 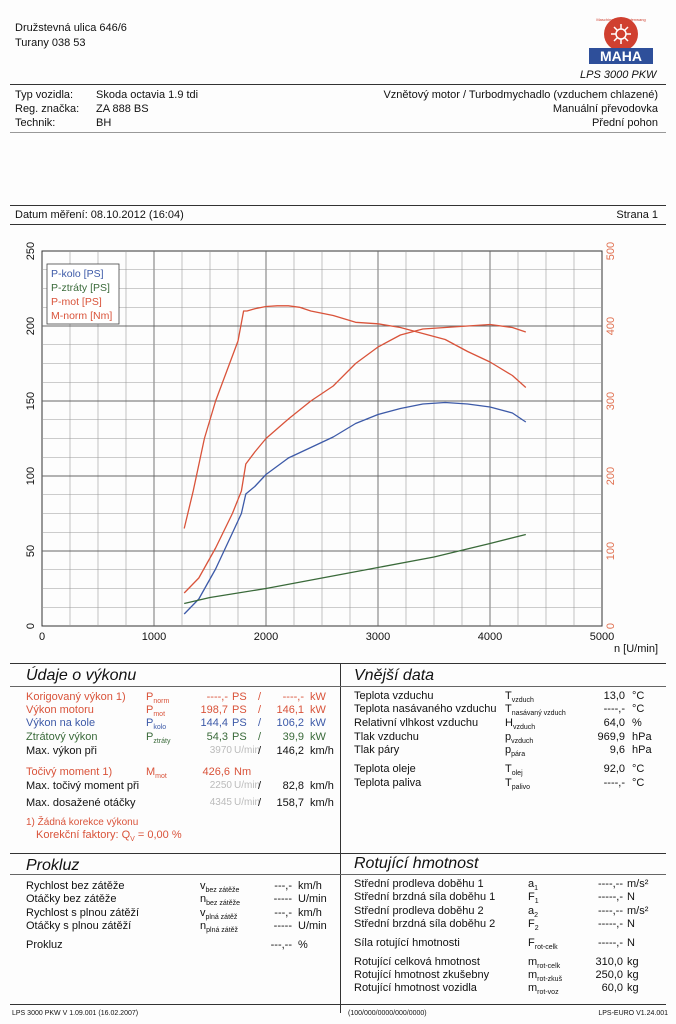 What do you see at coordinates (158, 698) in the screenshot?
I see `perf-row-symbol: Pnorm` at bounding box center [158, 698].